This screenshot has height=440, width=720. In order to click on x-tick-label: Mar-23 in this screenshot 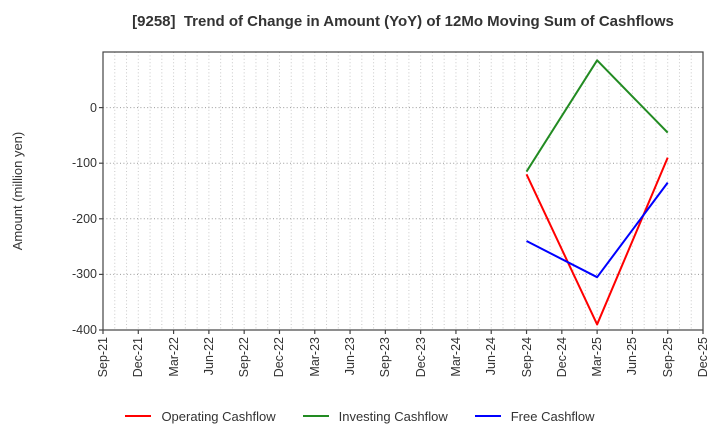, I will do `click(314, 357)`.